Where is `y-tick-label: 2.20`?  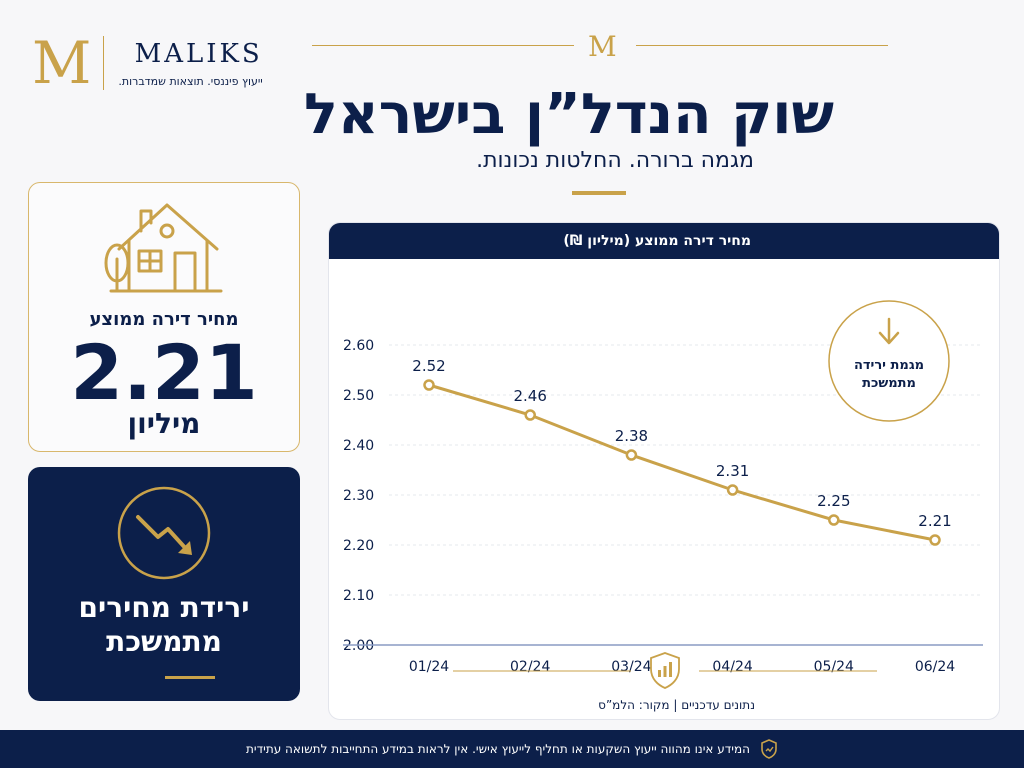
y-tick-label: 2.20 is located at coordinates (358, 546).